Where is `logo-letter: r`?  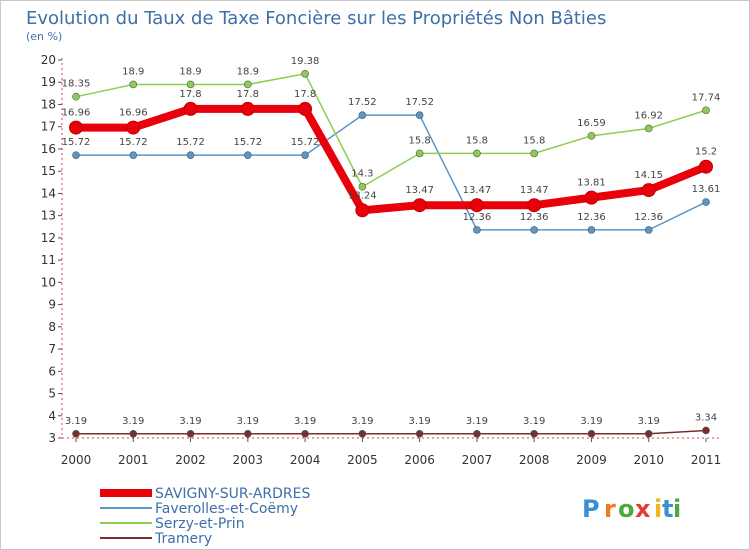
logo-letter: r is located at coordinates (610, 509).